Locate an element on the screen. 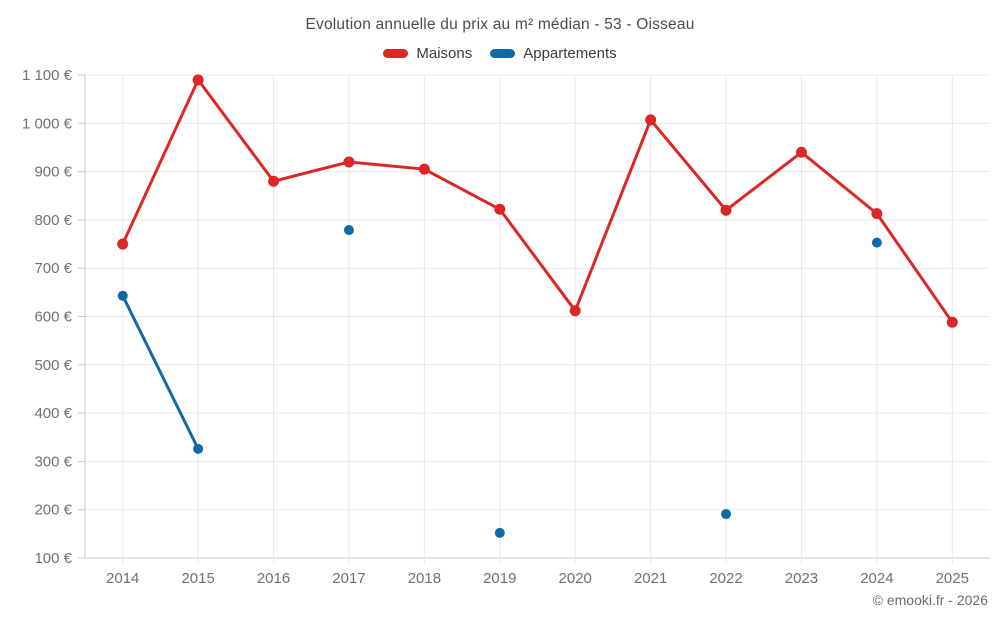 This screenshot has width=1000, height=625. data-point-maisons-2016 is located at coordinates (274, 181).